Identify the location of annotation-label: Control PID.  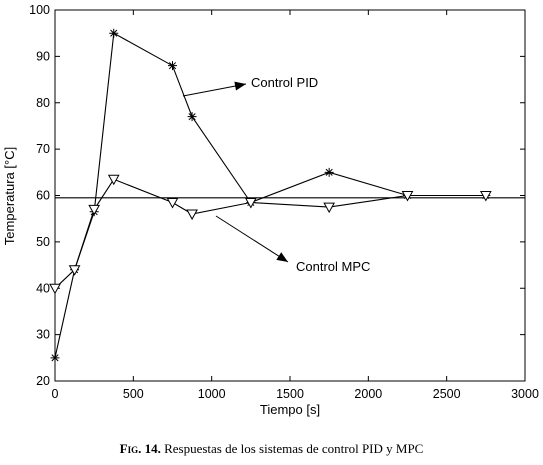
(284, 82).